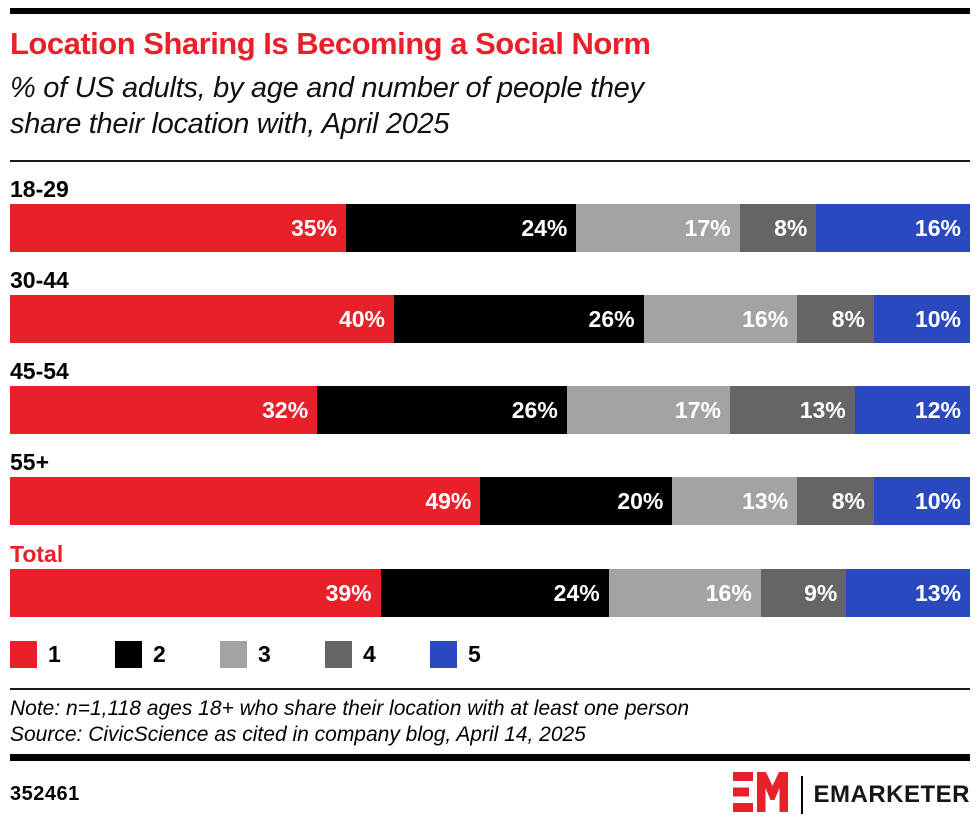 This screenshot has height=829, width=980. I want to click on bar-value-label: 20%, so click(640, 500).